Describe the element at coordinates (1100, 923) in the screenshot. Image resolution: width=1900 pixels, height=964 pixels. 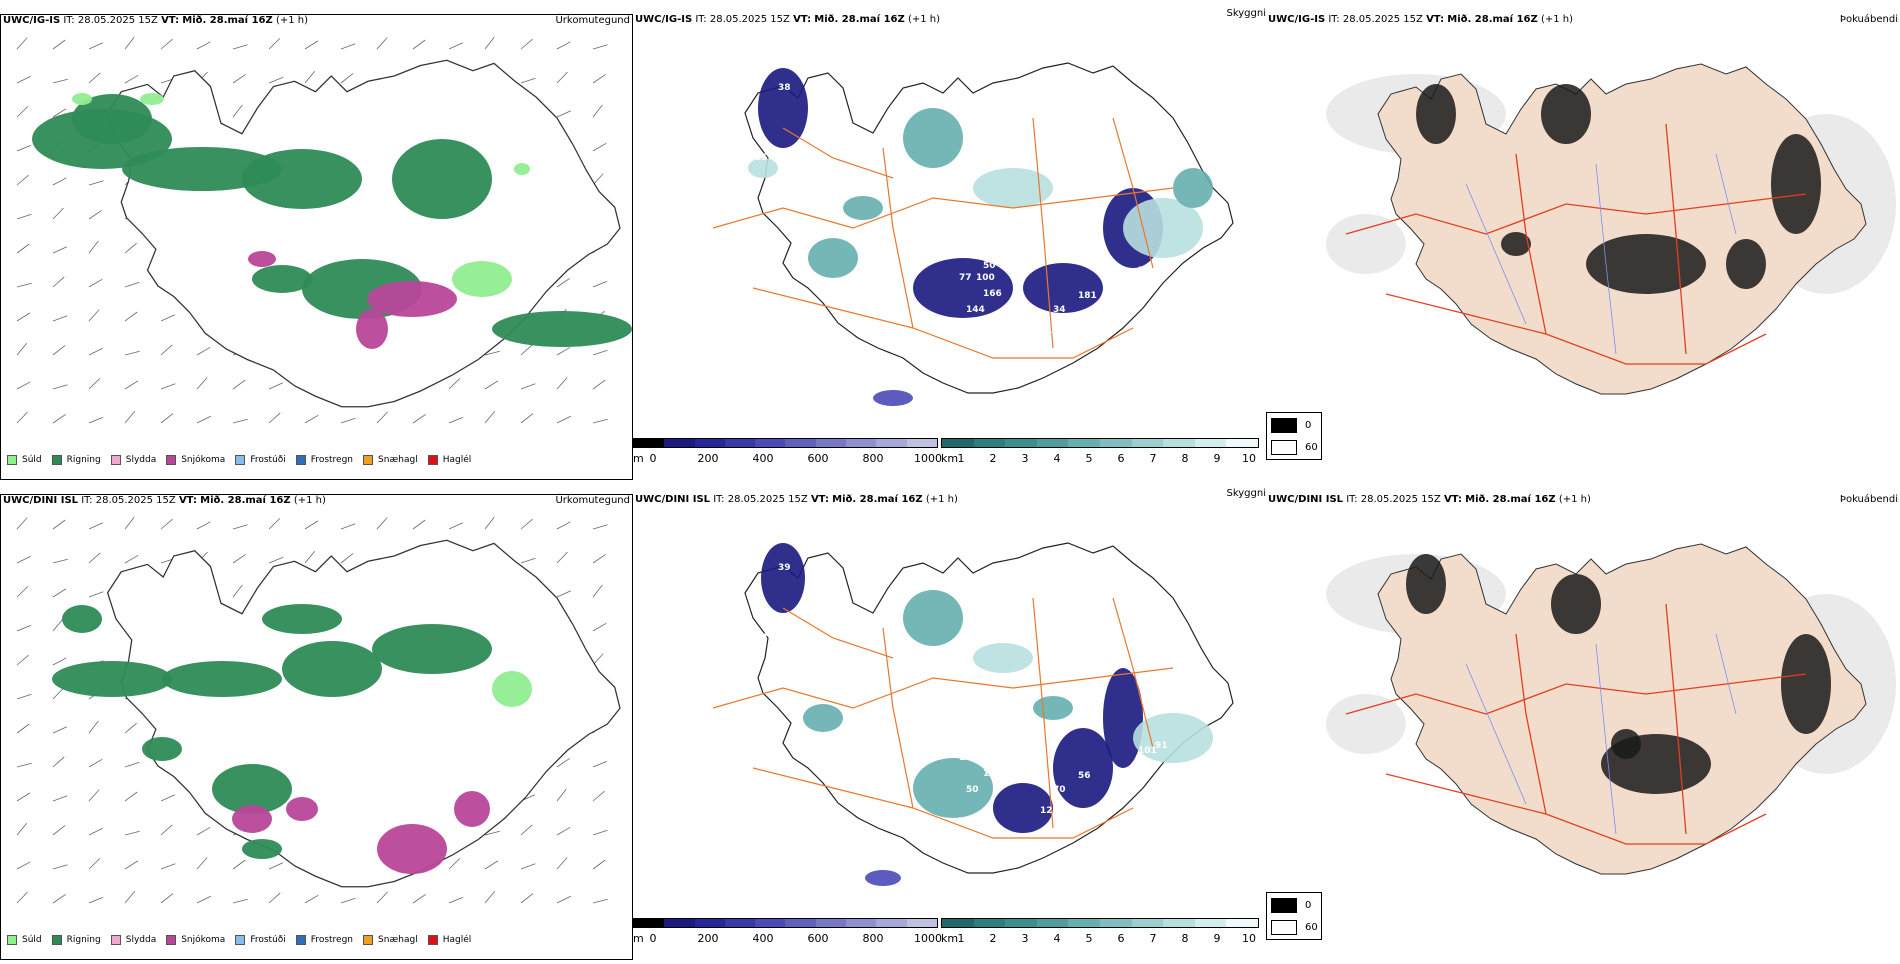
I see `visibility-colorbar-bar` at that location.